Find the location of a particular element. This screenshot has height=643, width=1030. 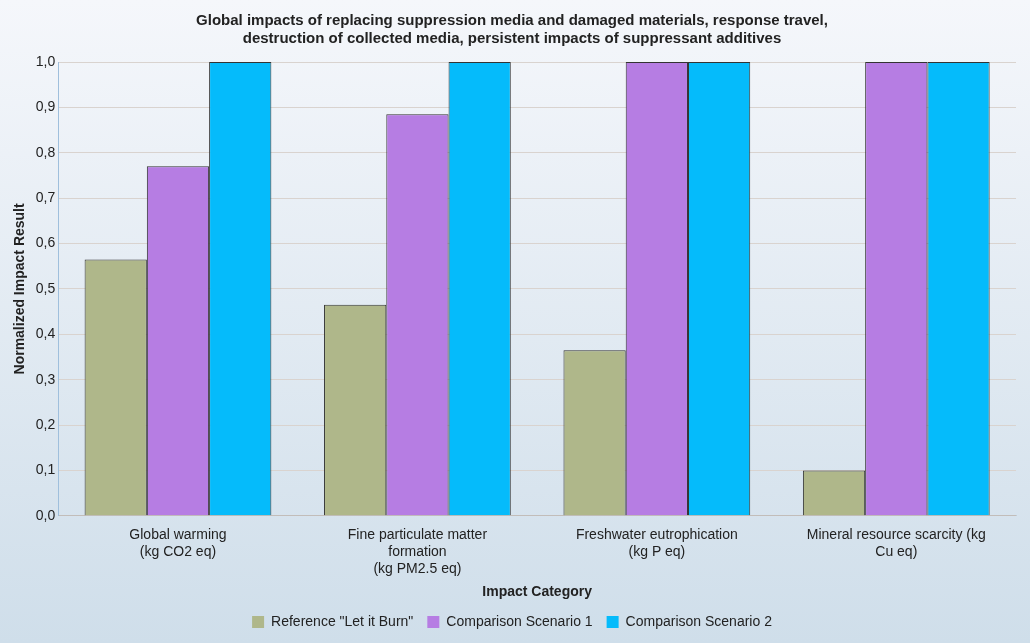

y-tick-label: 0,8 is located at coordinates (45, 151).